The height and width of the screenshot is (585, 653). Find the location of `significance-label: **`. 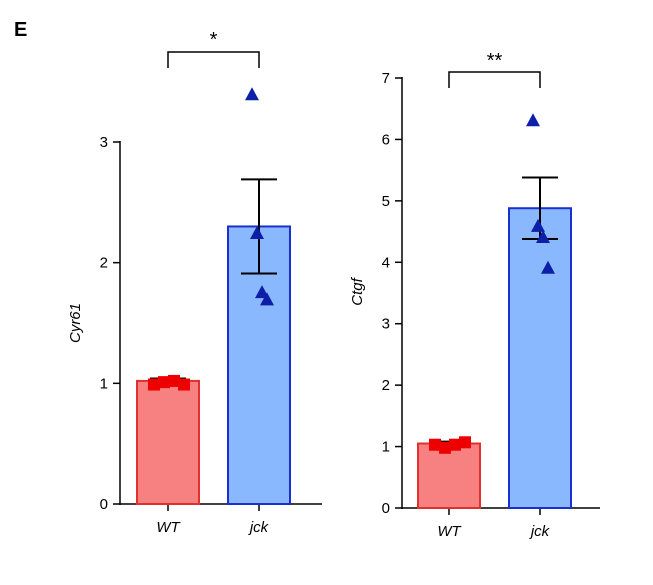

significance-label: ** is located at coordinates (495, 61).